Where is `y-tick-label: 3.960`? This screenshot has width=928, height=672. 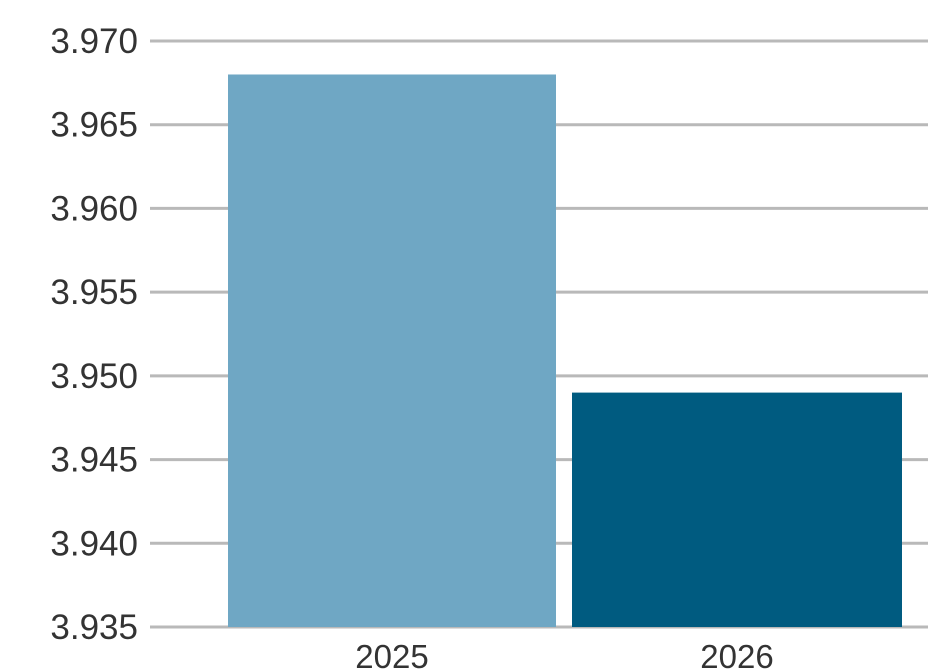
y-tick-label: 3.960 is located at coordinates (94, 208).